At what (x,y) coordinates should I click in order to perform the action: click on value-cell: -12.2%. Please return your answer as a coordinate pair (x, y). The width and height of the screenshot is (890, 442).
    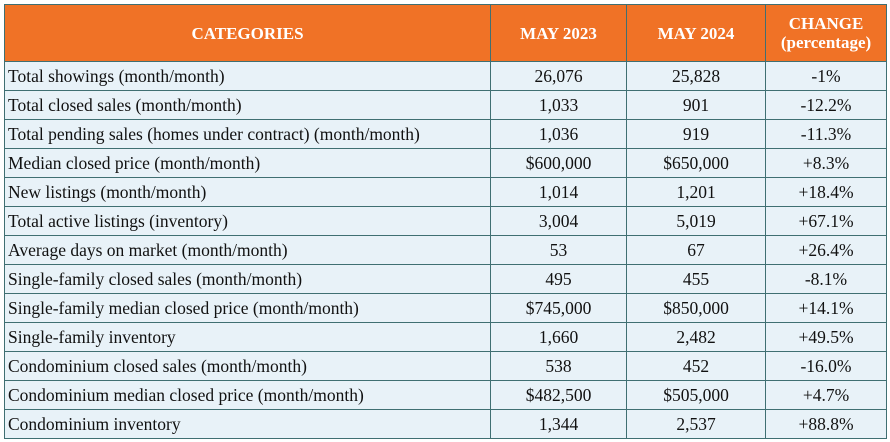
    Looking at the image, I should click on (826, 105).